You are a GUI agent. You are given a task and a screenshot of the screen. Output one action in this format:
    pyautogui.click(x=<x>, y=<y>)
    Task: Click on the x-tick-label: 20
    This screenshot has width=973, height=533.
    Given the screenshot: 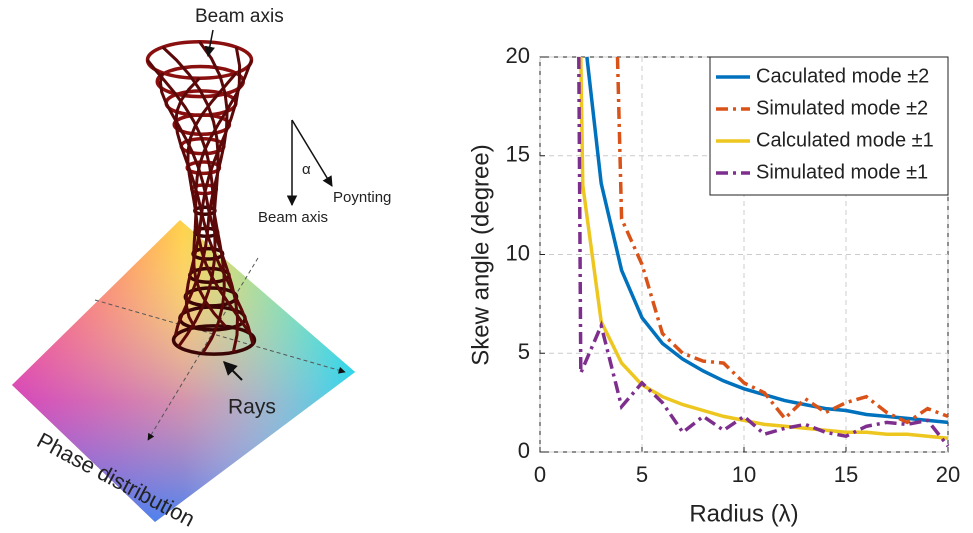 What is the action you would take?
    pyautogui.click(x=948, y=474)
    